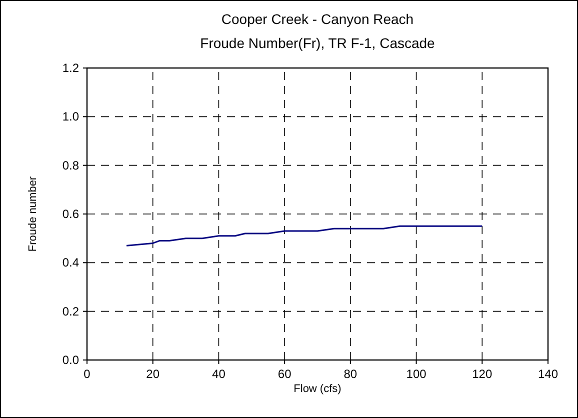  What do you see at coordinates (219, 374) in the screenshot?
I see `x-tick-label: 40` at bounding box center [219, 374].